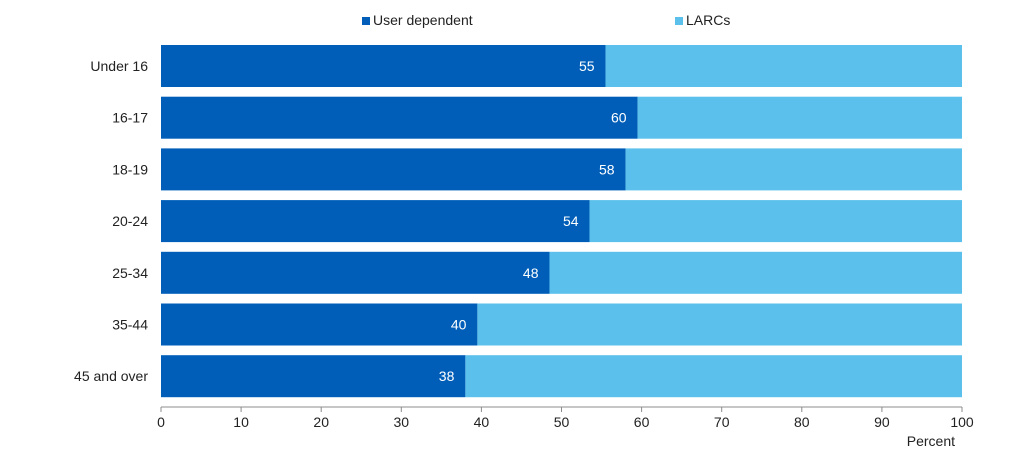 The height and width of the screenshot is (474, 1024). I want to click on x-tick-label-60: 60, so click(642, 422).